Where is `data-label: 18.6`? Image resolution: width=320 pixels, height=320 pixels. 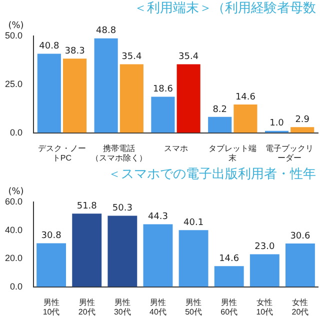 data-label: 18.6 is located at coordinates (163, 89).